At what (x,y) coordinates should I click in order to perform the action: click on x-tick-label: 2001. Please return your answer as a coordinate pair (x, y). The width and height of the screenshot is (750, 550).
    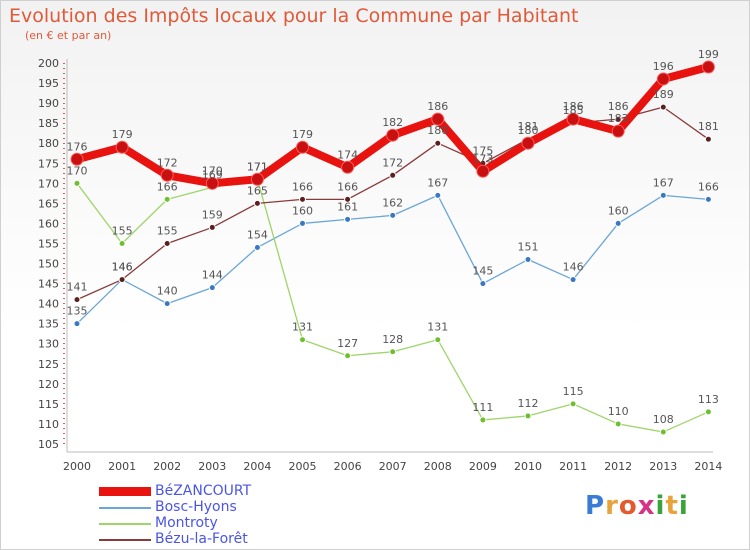
    Looking at the image, I should click on (122, 466).